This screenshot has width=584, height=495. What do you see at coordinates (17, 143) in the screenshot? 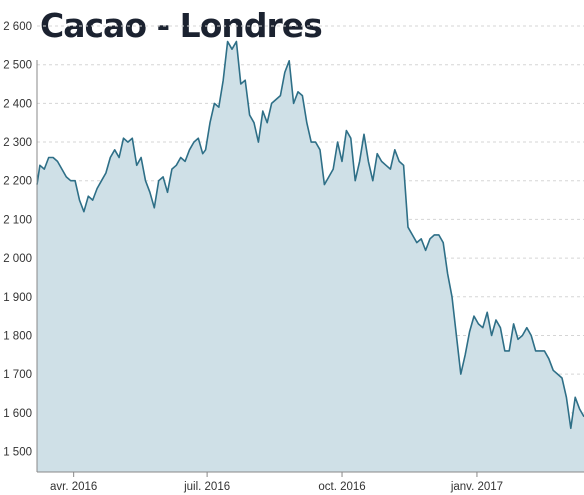
I see `y-tick-label: 2 300` at bounding box center [17, 143].